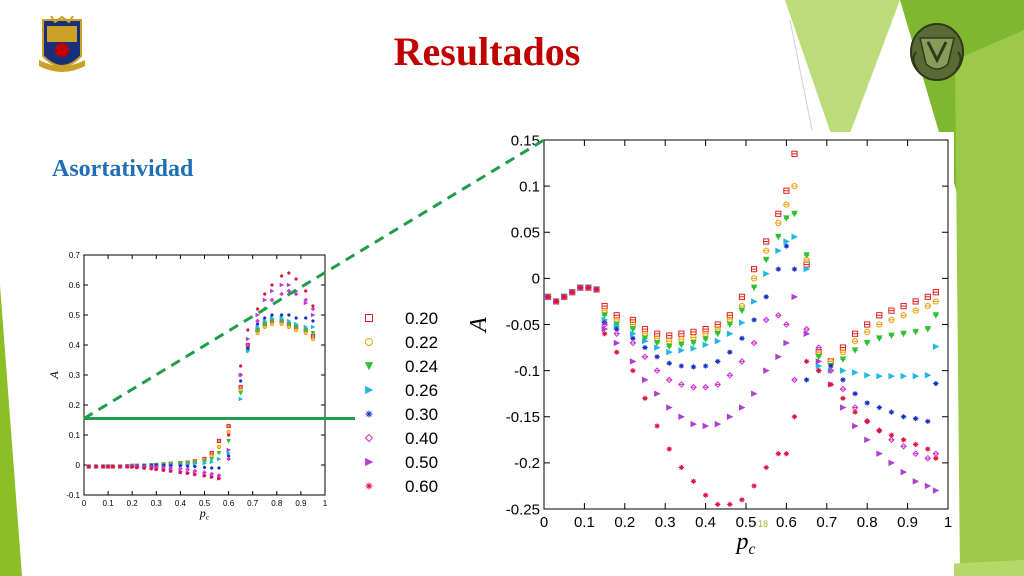 This screenshot has width=1024, height=576. What do you see at coordinates (948, 522) in the screenshot?
I see `x-tick-label: 1` at bounding box center [948, 522].